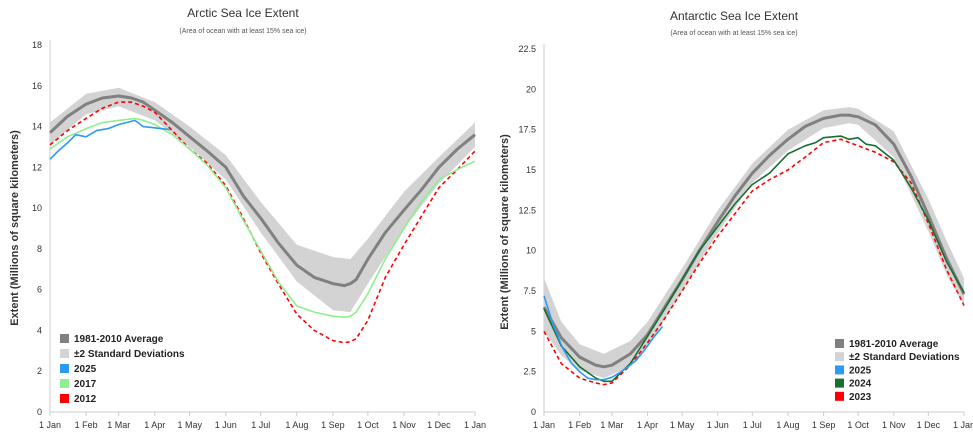 The height and width of the screenshot is (436, 973). I want to click on y-tick-label: 12.5, so click(527, 210).